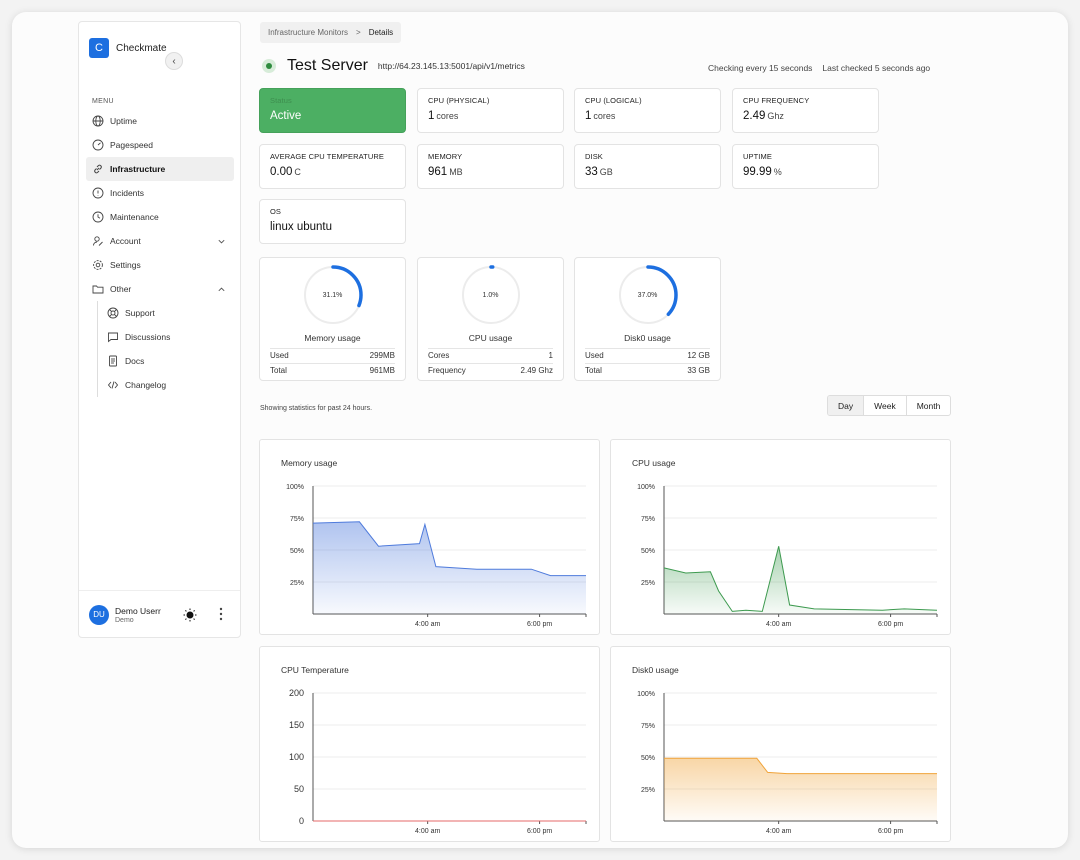  What do you see at coordinates (98, 289) in the screenshot?
I see `folder-icon` at bounding box center [98, 289].